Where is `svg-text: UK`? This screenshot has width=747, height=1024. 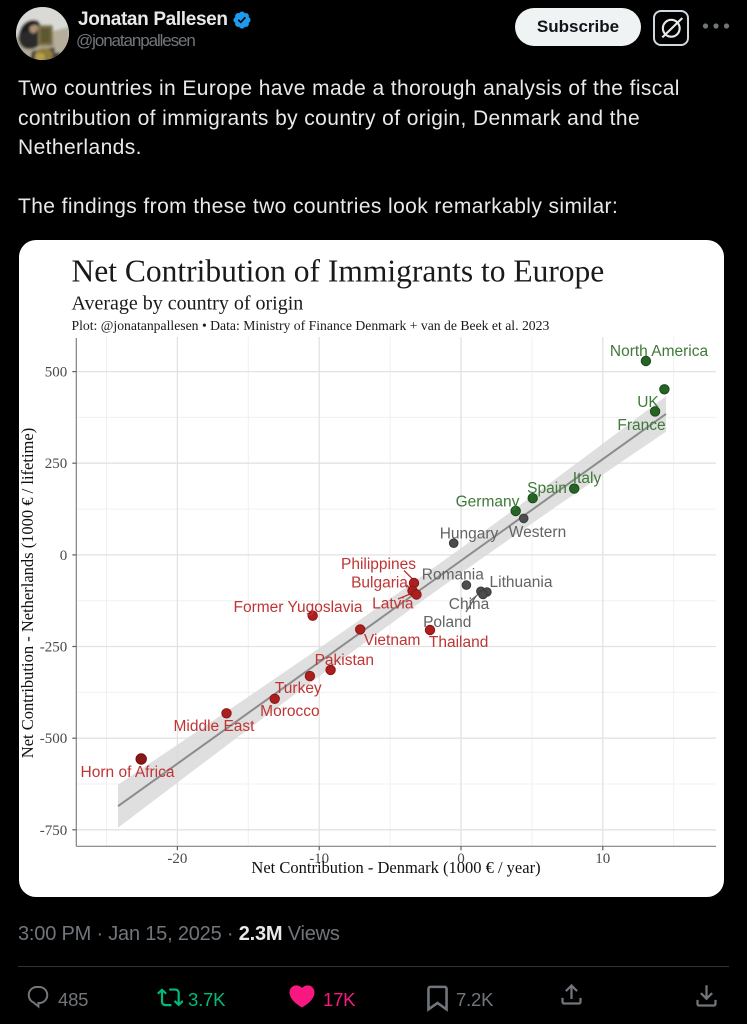
svg-text: UK is located at coordinates (648, 402).